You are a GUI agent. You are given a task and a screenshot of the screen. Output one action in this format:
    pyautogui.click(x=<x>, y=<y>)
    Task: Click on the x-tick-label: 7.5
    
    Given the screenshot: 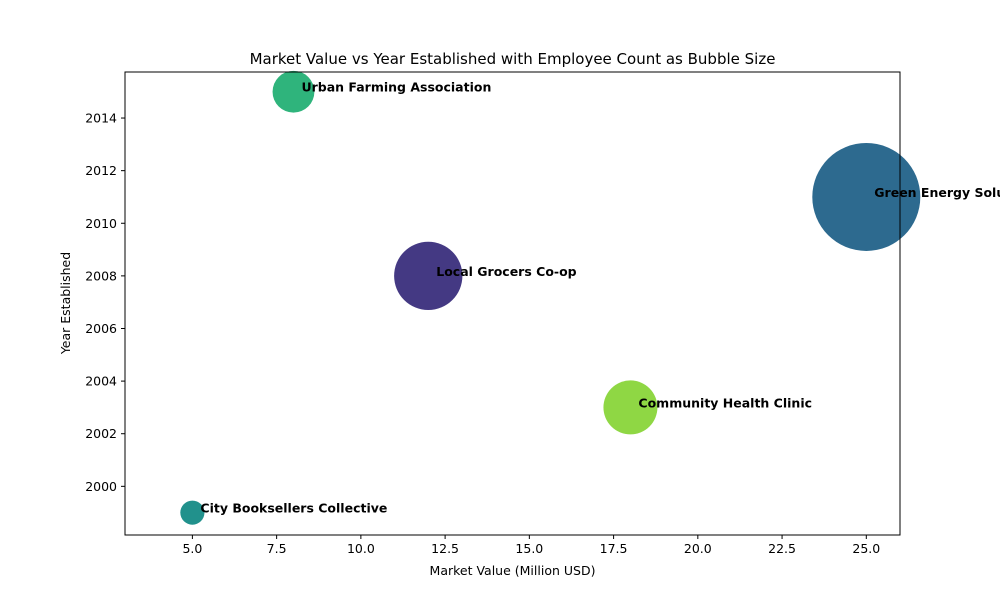 What is the action you would take?
    pyautogui.click(x=277, y=548)
    